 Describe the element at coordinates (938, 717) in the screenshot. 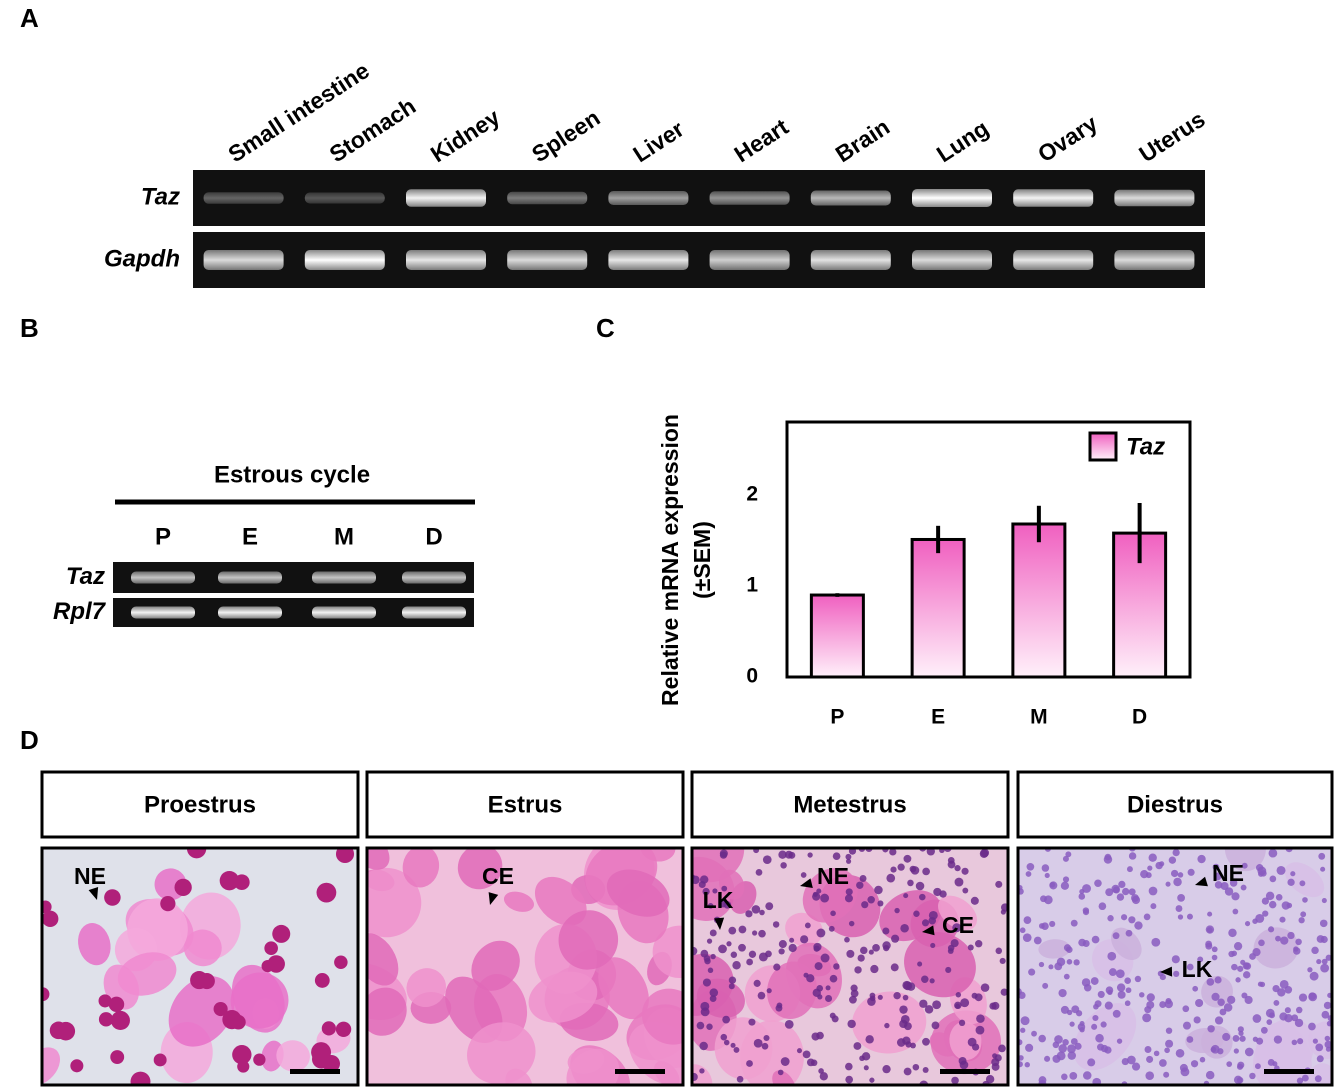

I see `x-tick-label: E` at that location.